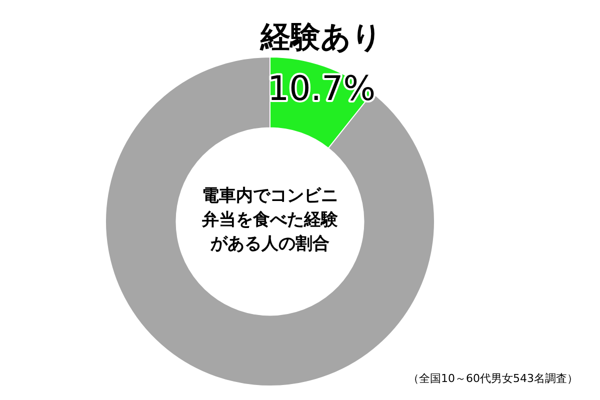 The height and width of the screenshot is (400, 600). What do you see at coordinates (321, 37) in the screenshot?
I see `slice-label: 経験あり` at bounding box center [321, 37].